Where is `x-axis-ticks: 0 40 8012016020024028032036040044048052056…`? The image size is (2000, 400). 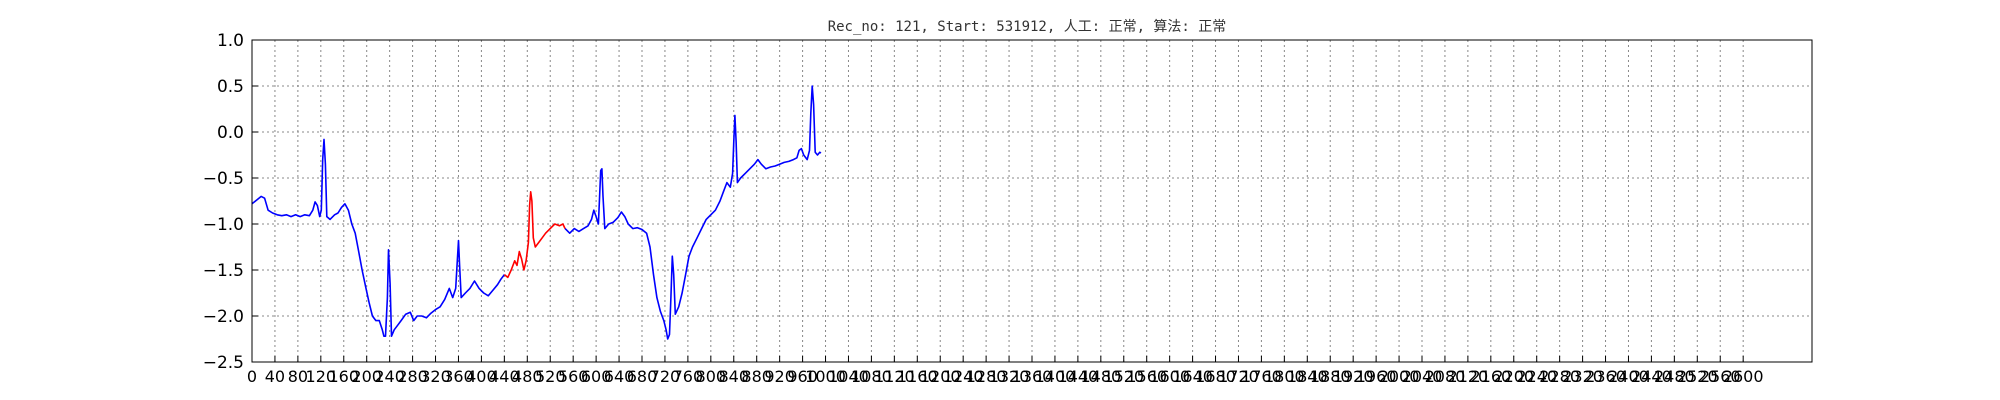
x-axis-ticks: 0 40 8012016020024028032036040044048052056… is located at coordinates (1005, 371).